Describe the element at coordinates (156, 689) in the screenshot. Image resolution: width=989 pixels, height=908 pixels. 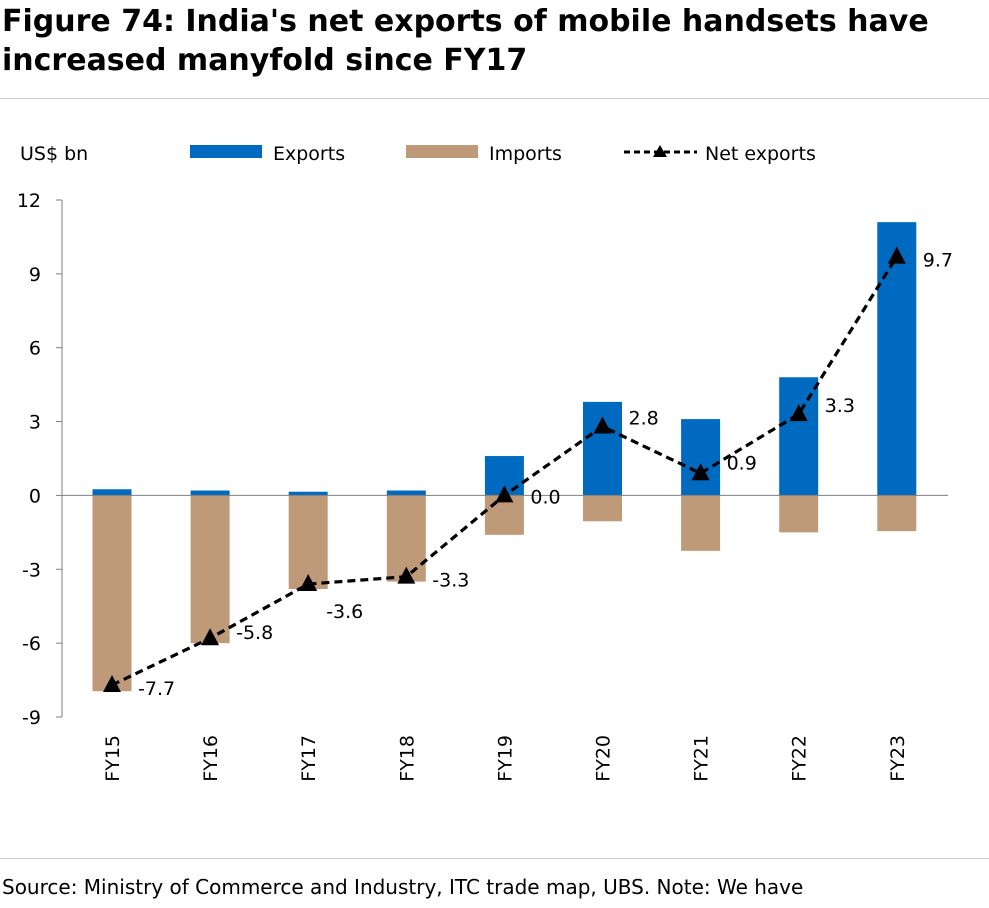
I see `net-exports-data-label: -7.7` at that location.